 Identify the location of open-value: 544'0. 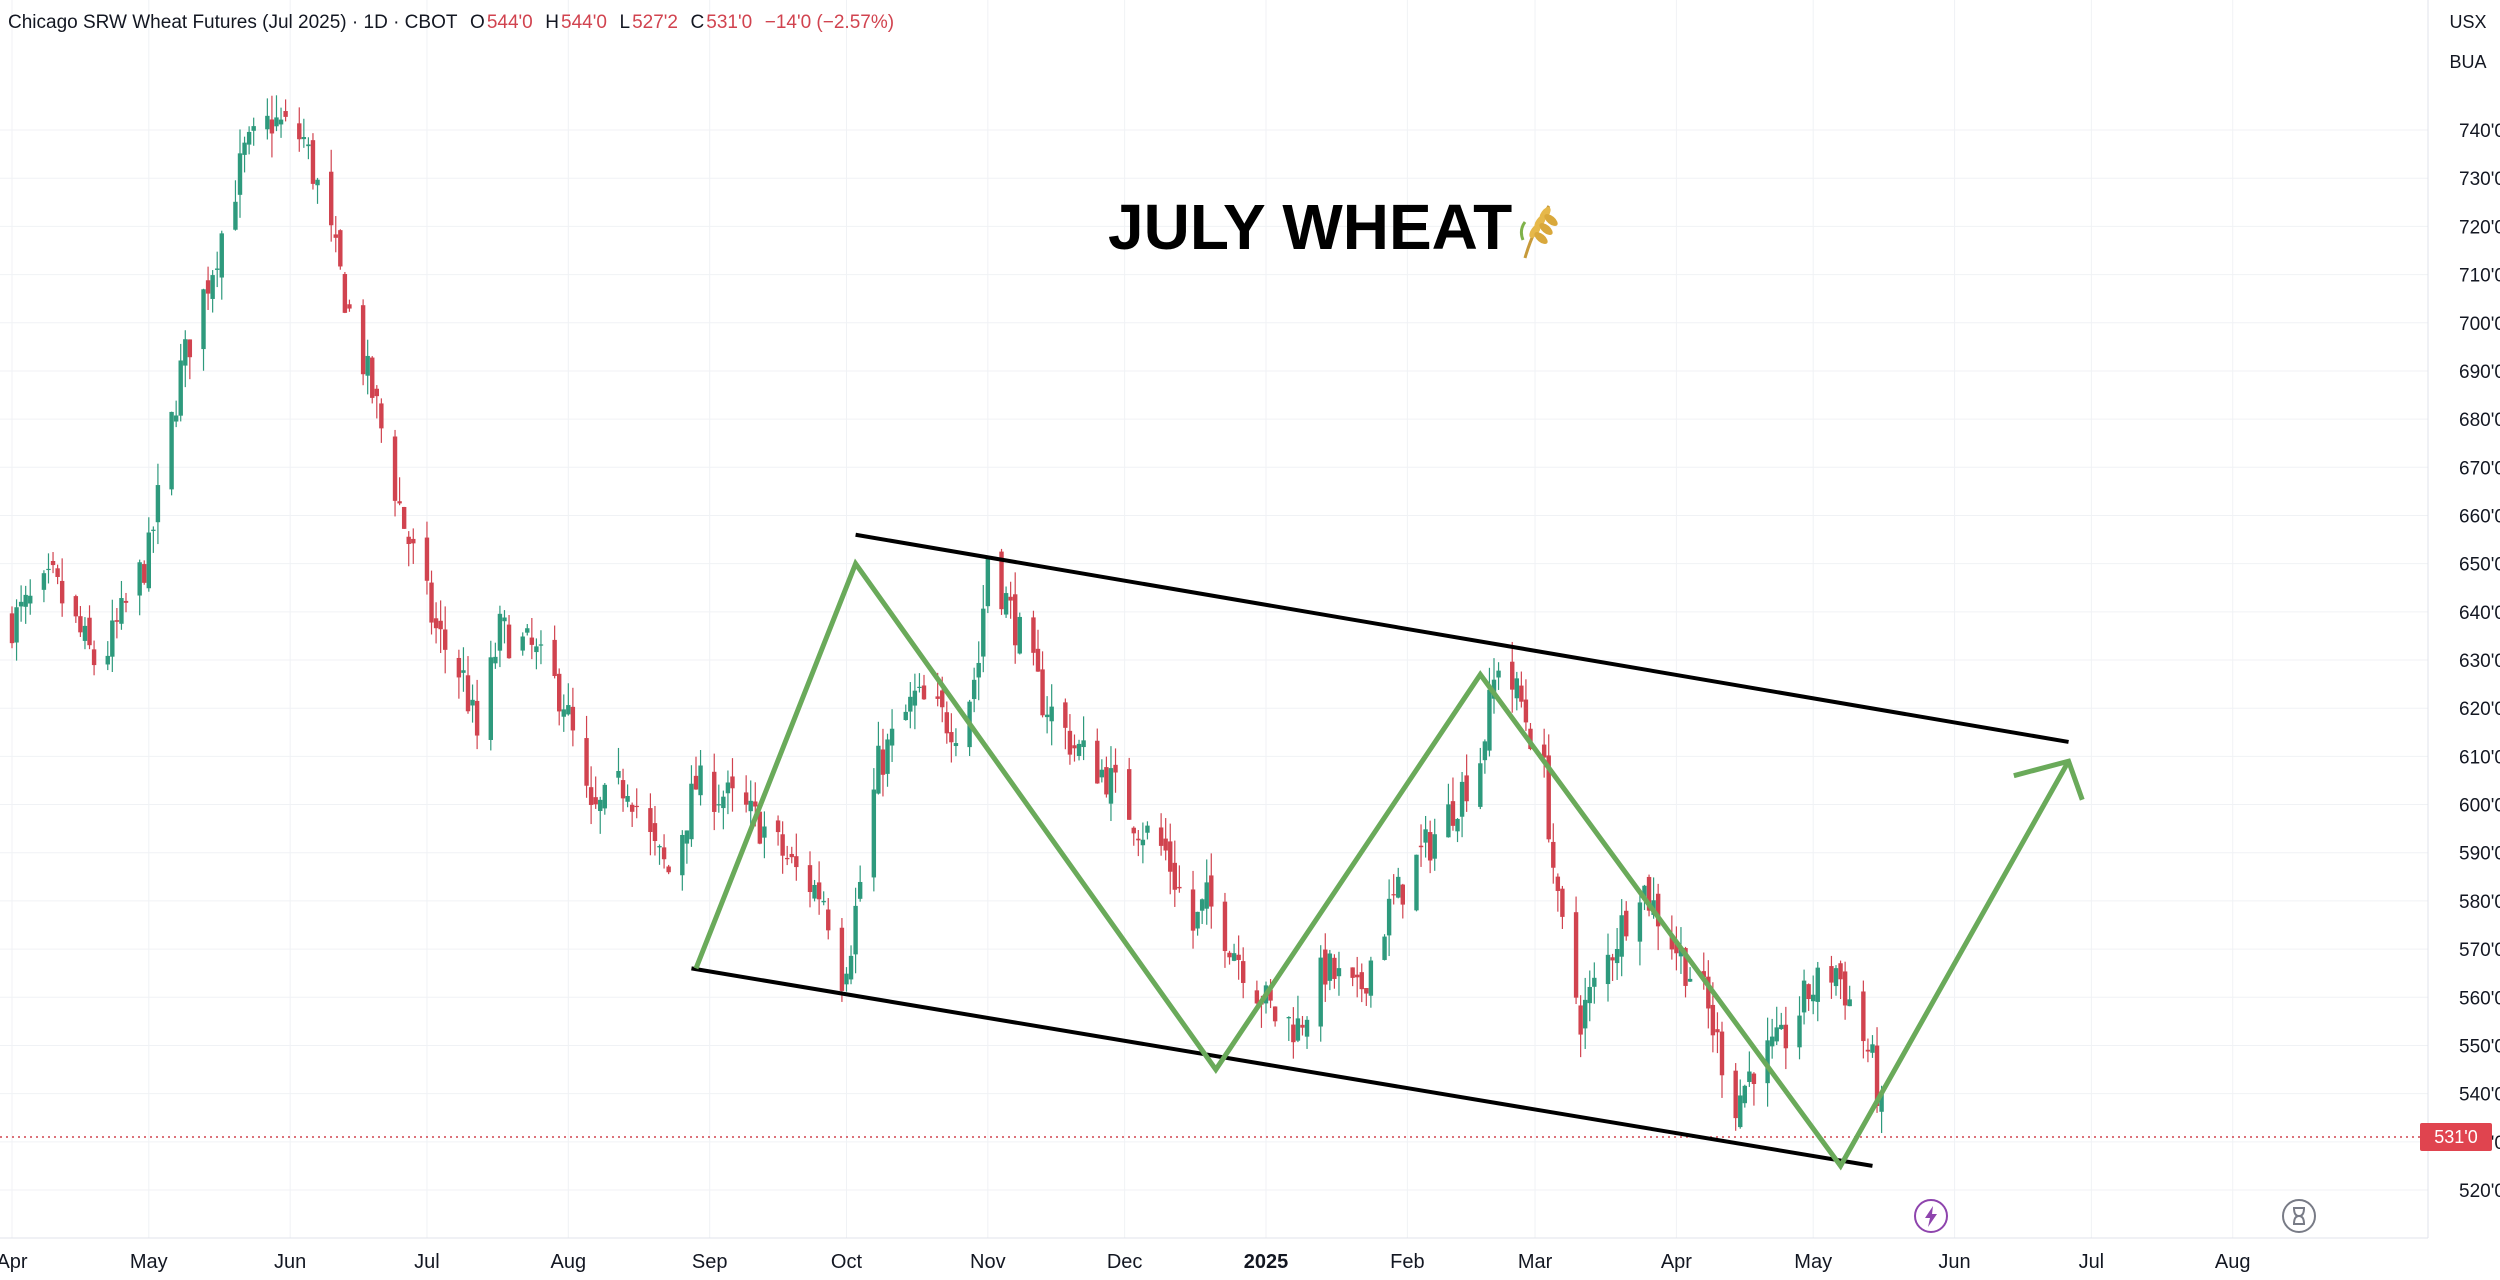
(509, 22).